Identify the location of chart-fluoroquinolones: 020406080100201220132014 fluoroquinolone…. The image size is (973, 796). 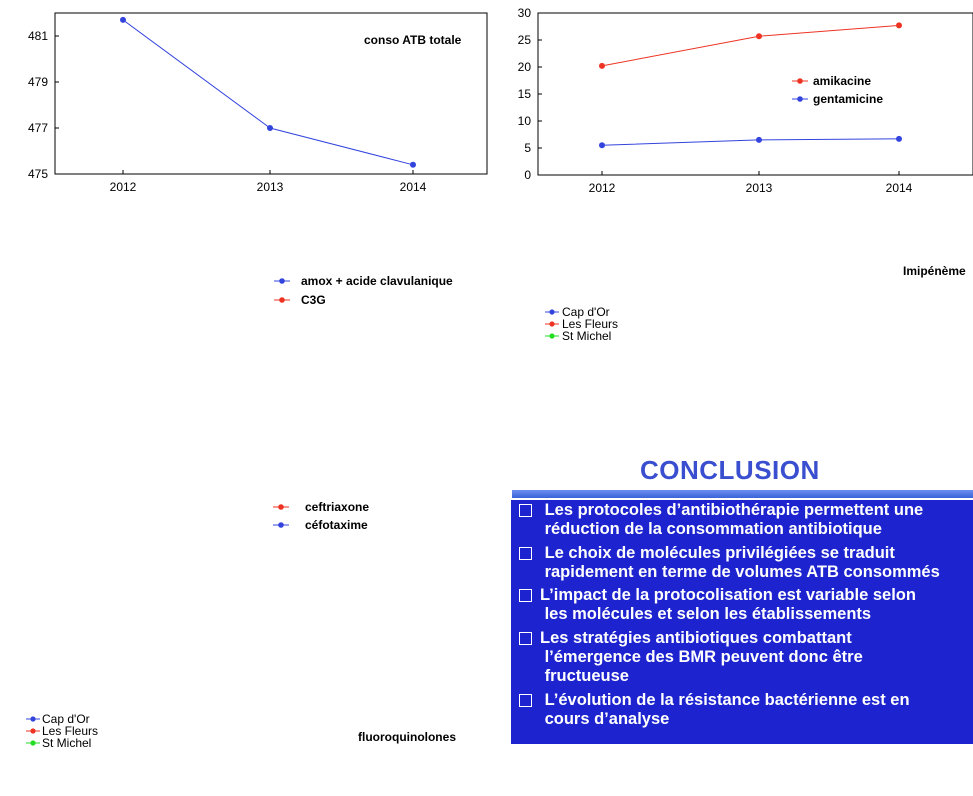
(241, 731).